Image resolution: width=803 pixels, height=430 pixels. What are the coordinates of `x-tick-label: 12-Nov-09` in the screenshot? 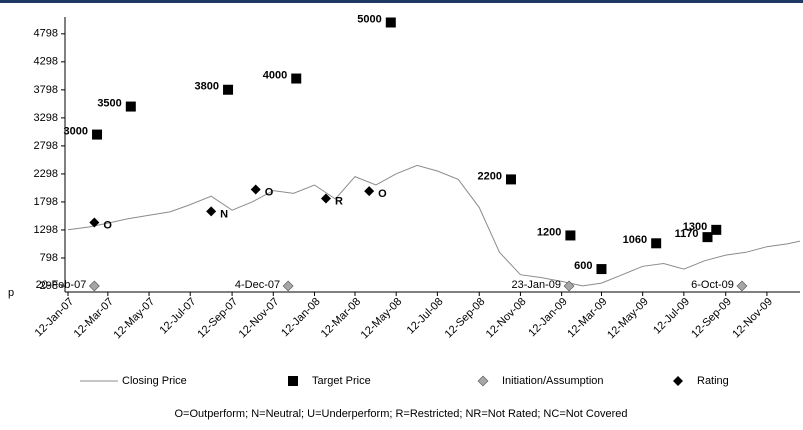 It's located at (752, 318).